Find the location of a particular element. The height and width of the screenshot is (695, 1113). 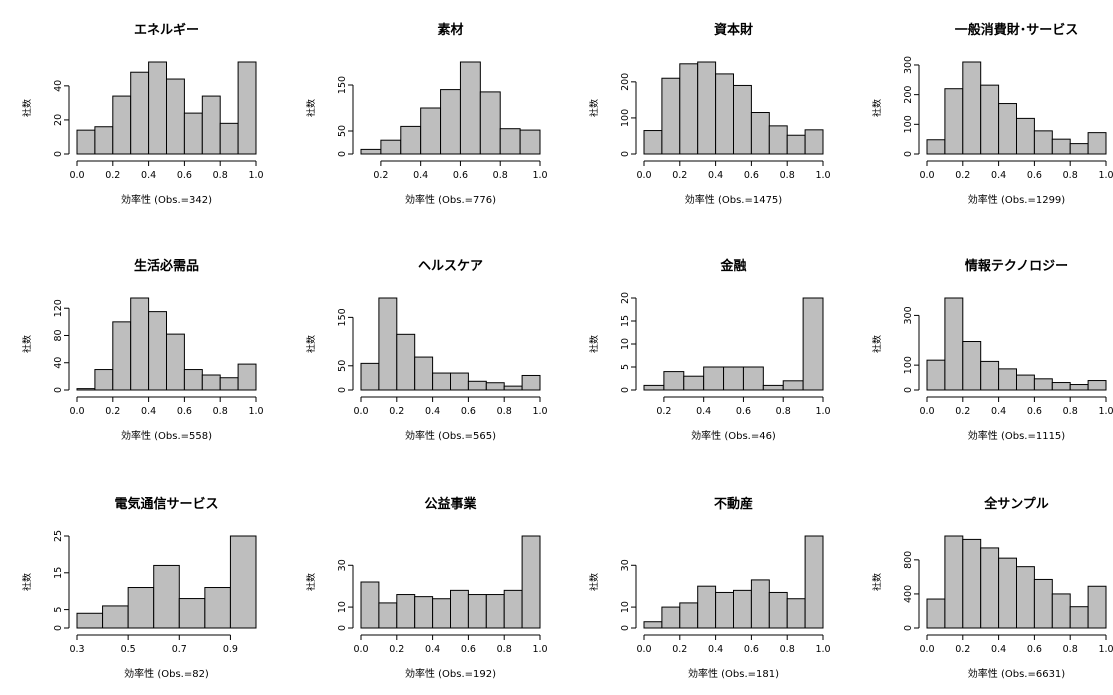

panel-title: 生活必需品 is located at coordinates (166, 266).